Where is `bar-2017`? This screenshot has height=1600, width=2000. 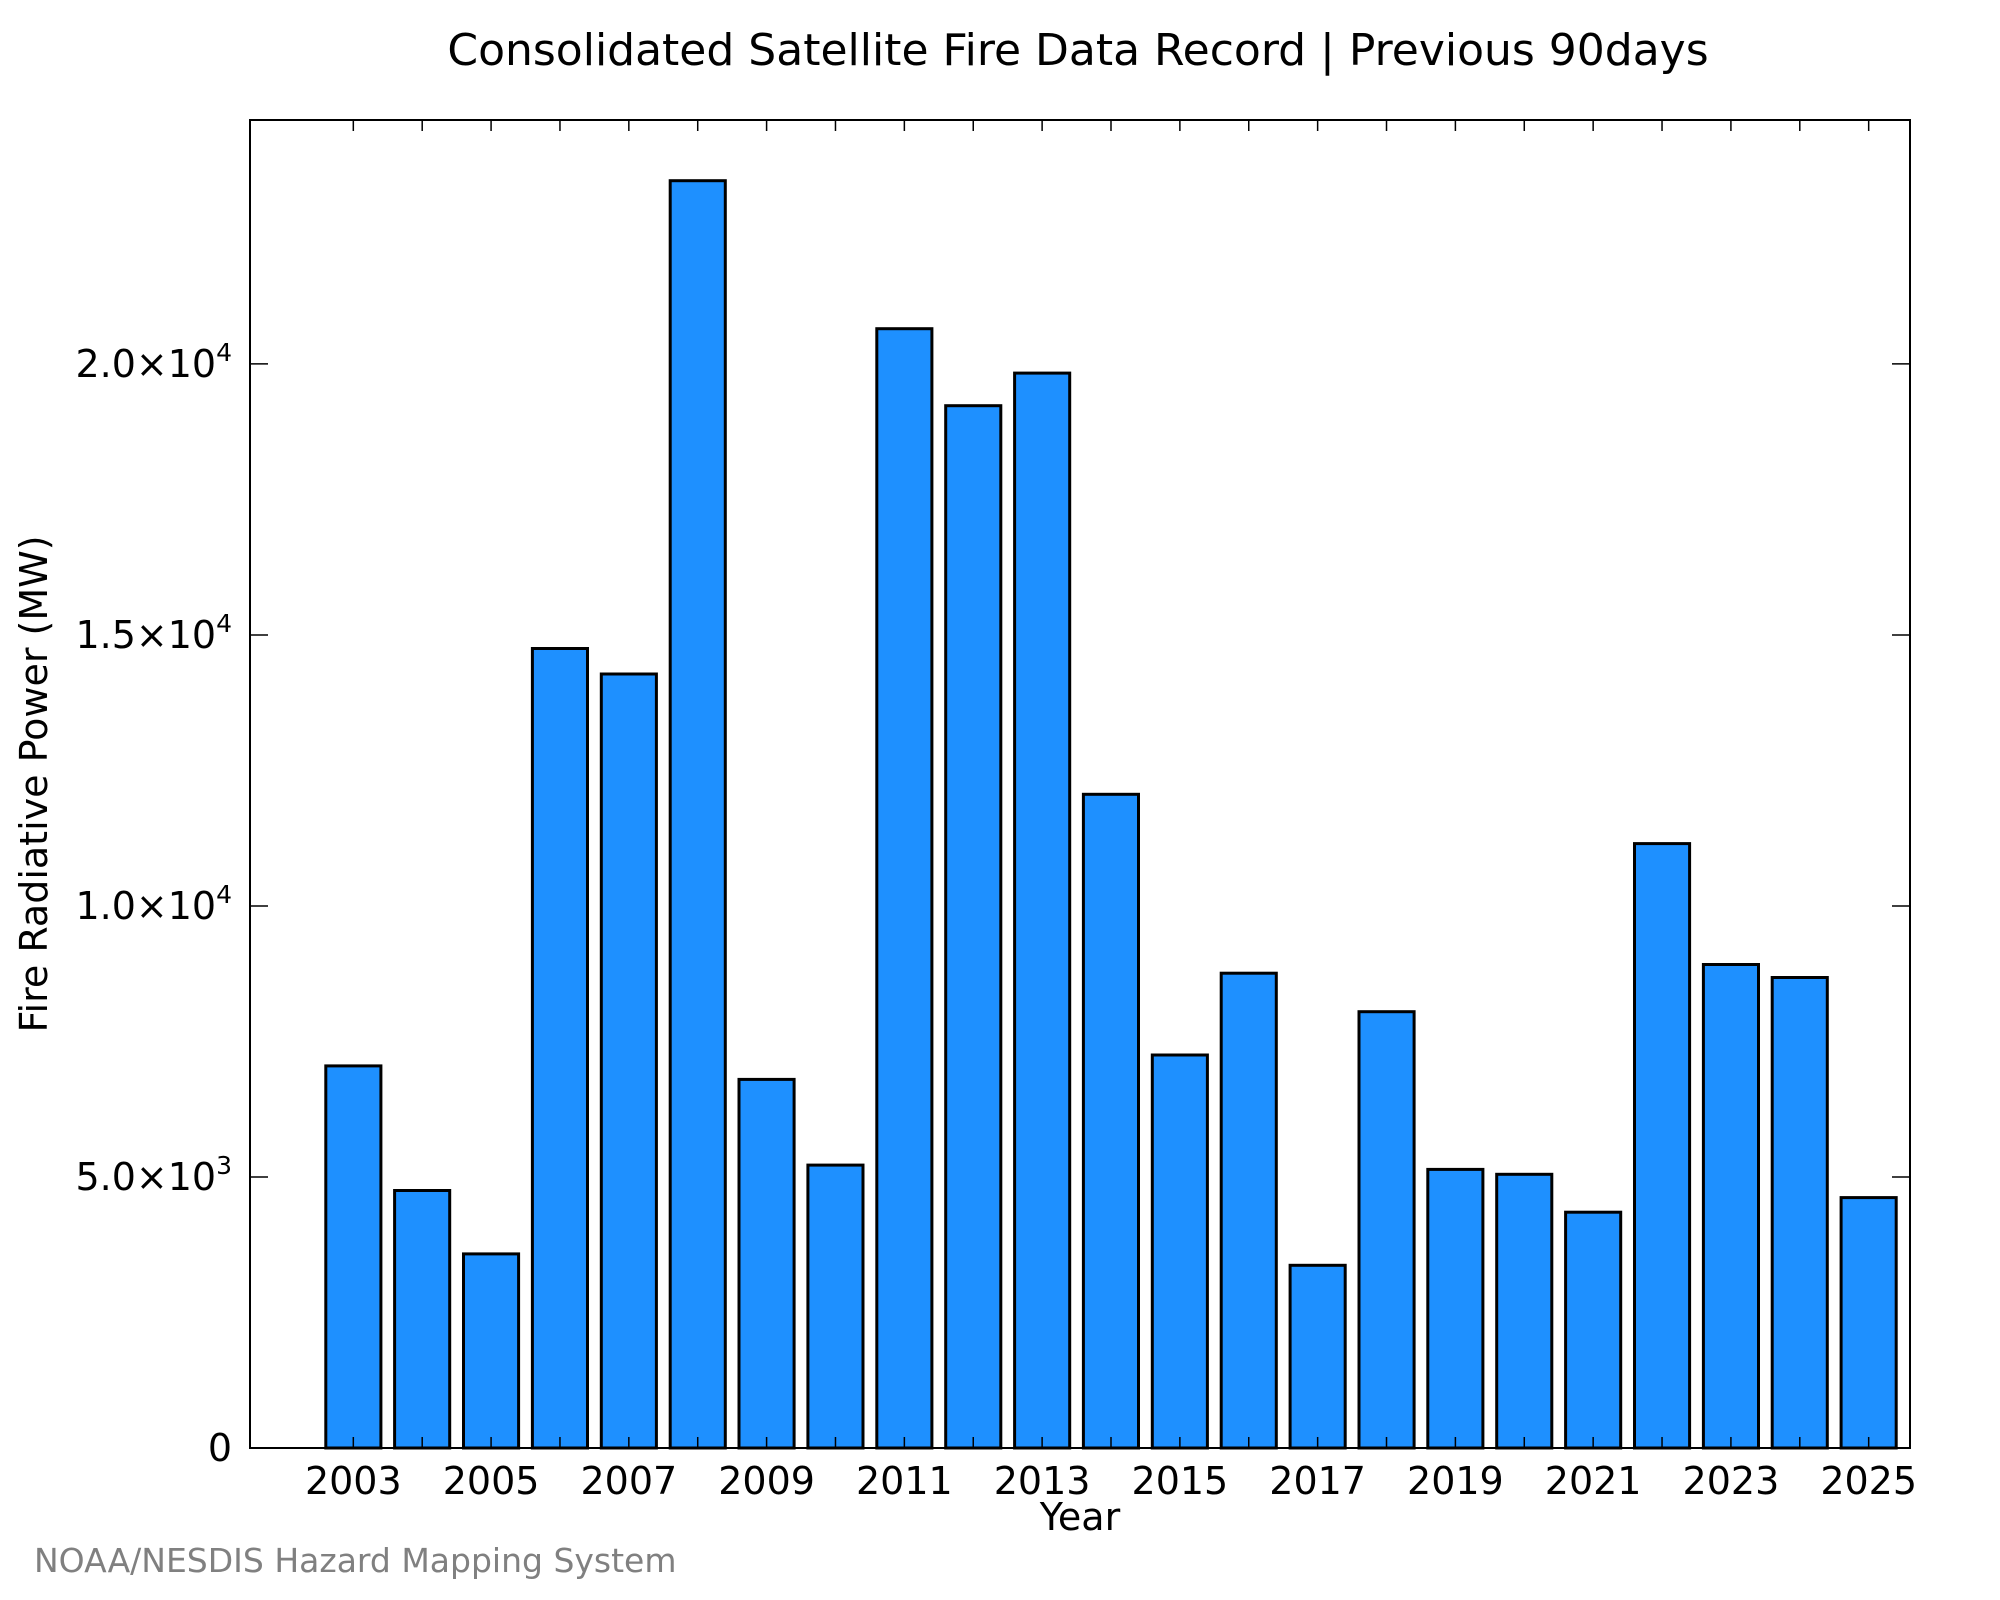
bar-2017 is located at coordinates (1317, 1356).